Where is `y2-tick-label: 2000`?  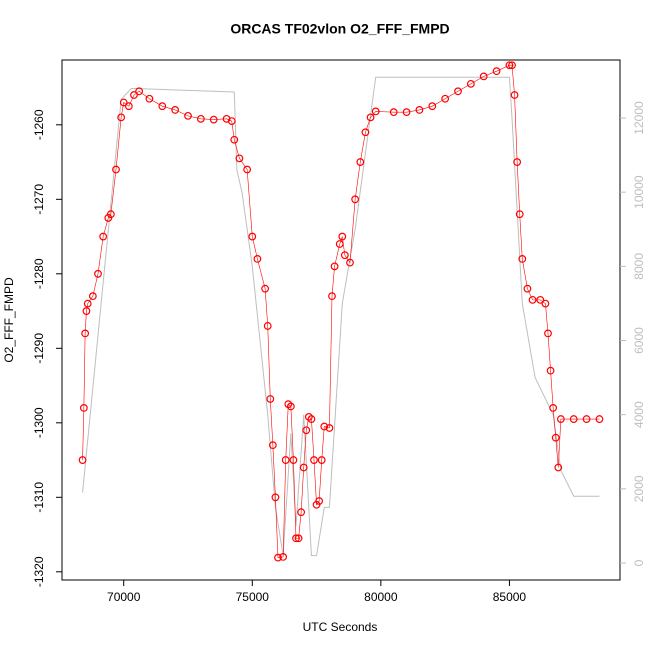 y2-tick-label: 2000 is located at coordinates (639, 488).